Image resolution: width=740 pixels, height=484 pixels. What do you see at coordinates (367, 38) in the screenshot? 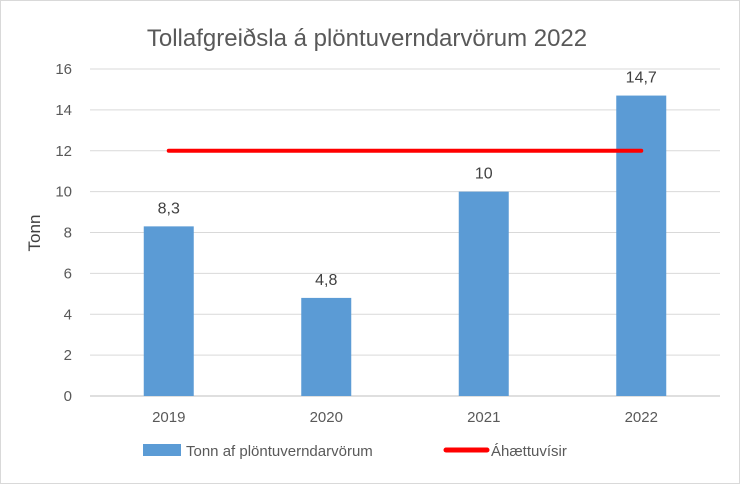
I see `chart-title: Tollafgreiðsla á plöntuverndarvörum 2022` at bounding box center [367, 38].